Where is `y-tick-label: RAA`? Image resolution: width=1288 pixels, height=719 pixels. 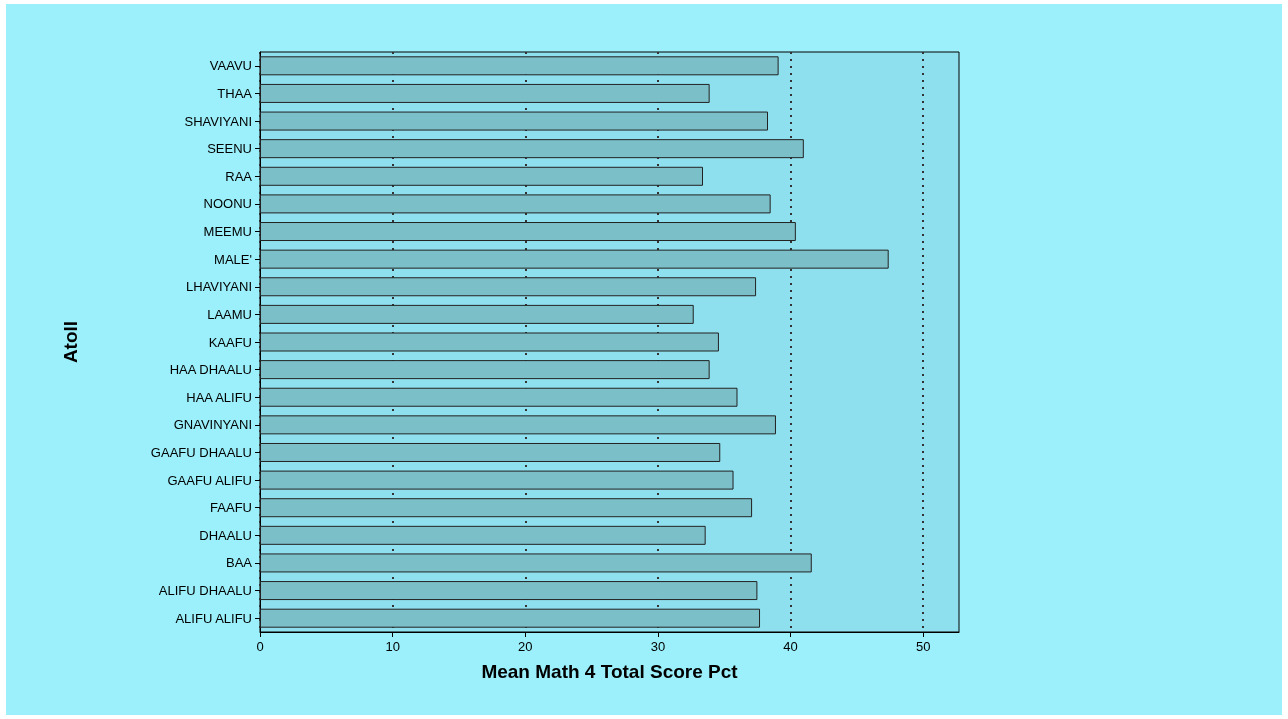 y-tick-label: RAA is located at coordinates (239, 176).